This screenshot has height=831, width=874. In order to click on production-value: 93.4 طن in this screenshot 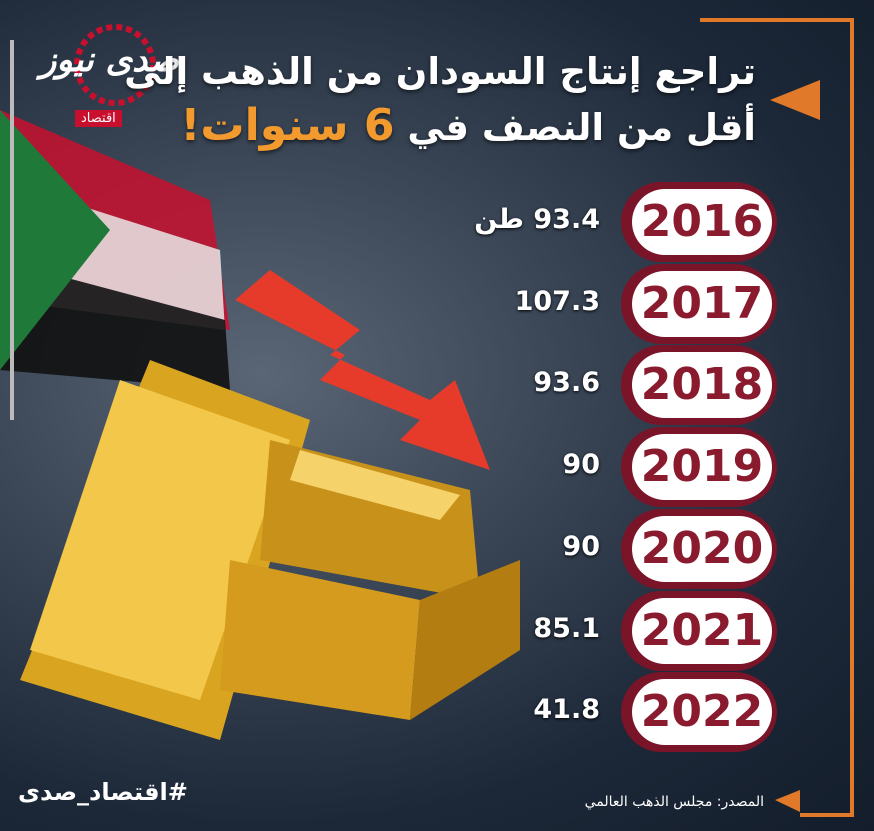, I will do `click(537, 219)`.